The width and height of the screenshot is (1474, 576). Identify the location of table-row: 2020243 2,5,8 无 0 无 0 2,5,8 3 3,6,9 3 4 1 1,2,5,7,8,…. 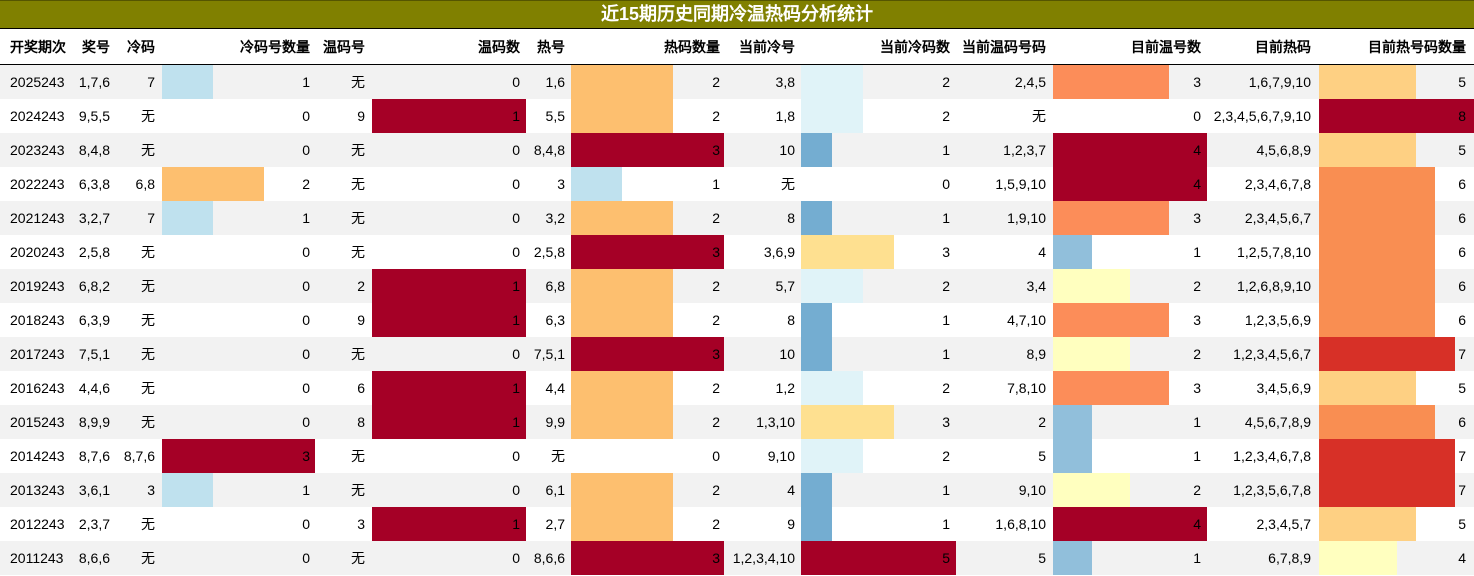
(737, 252).